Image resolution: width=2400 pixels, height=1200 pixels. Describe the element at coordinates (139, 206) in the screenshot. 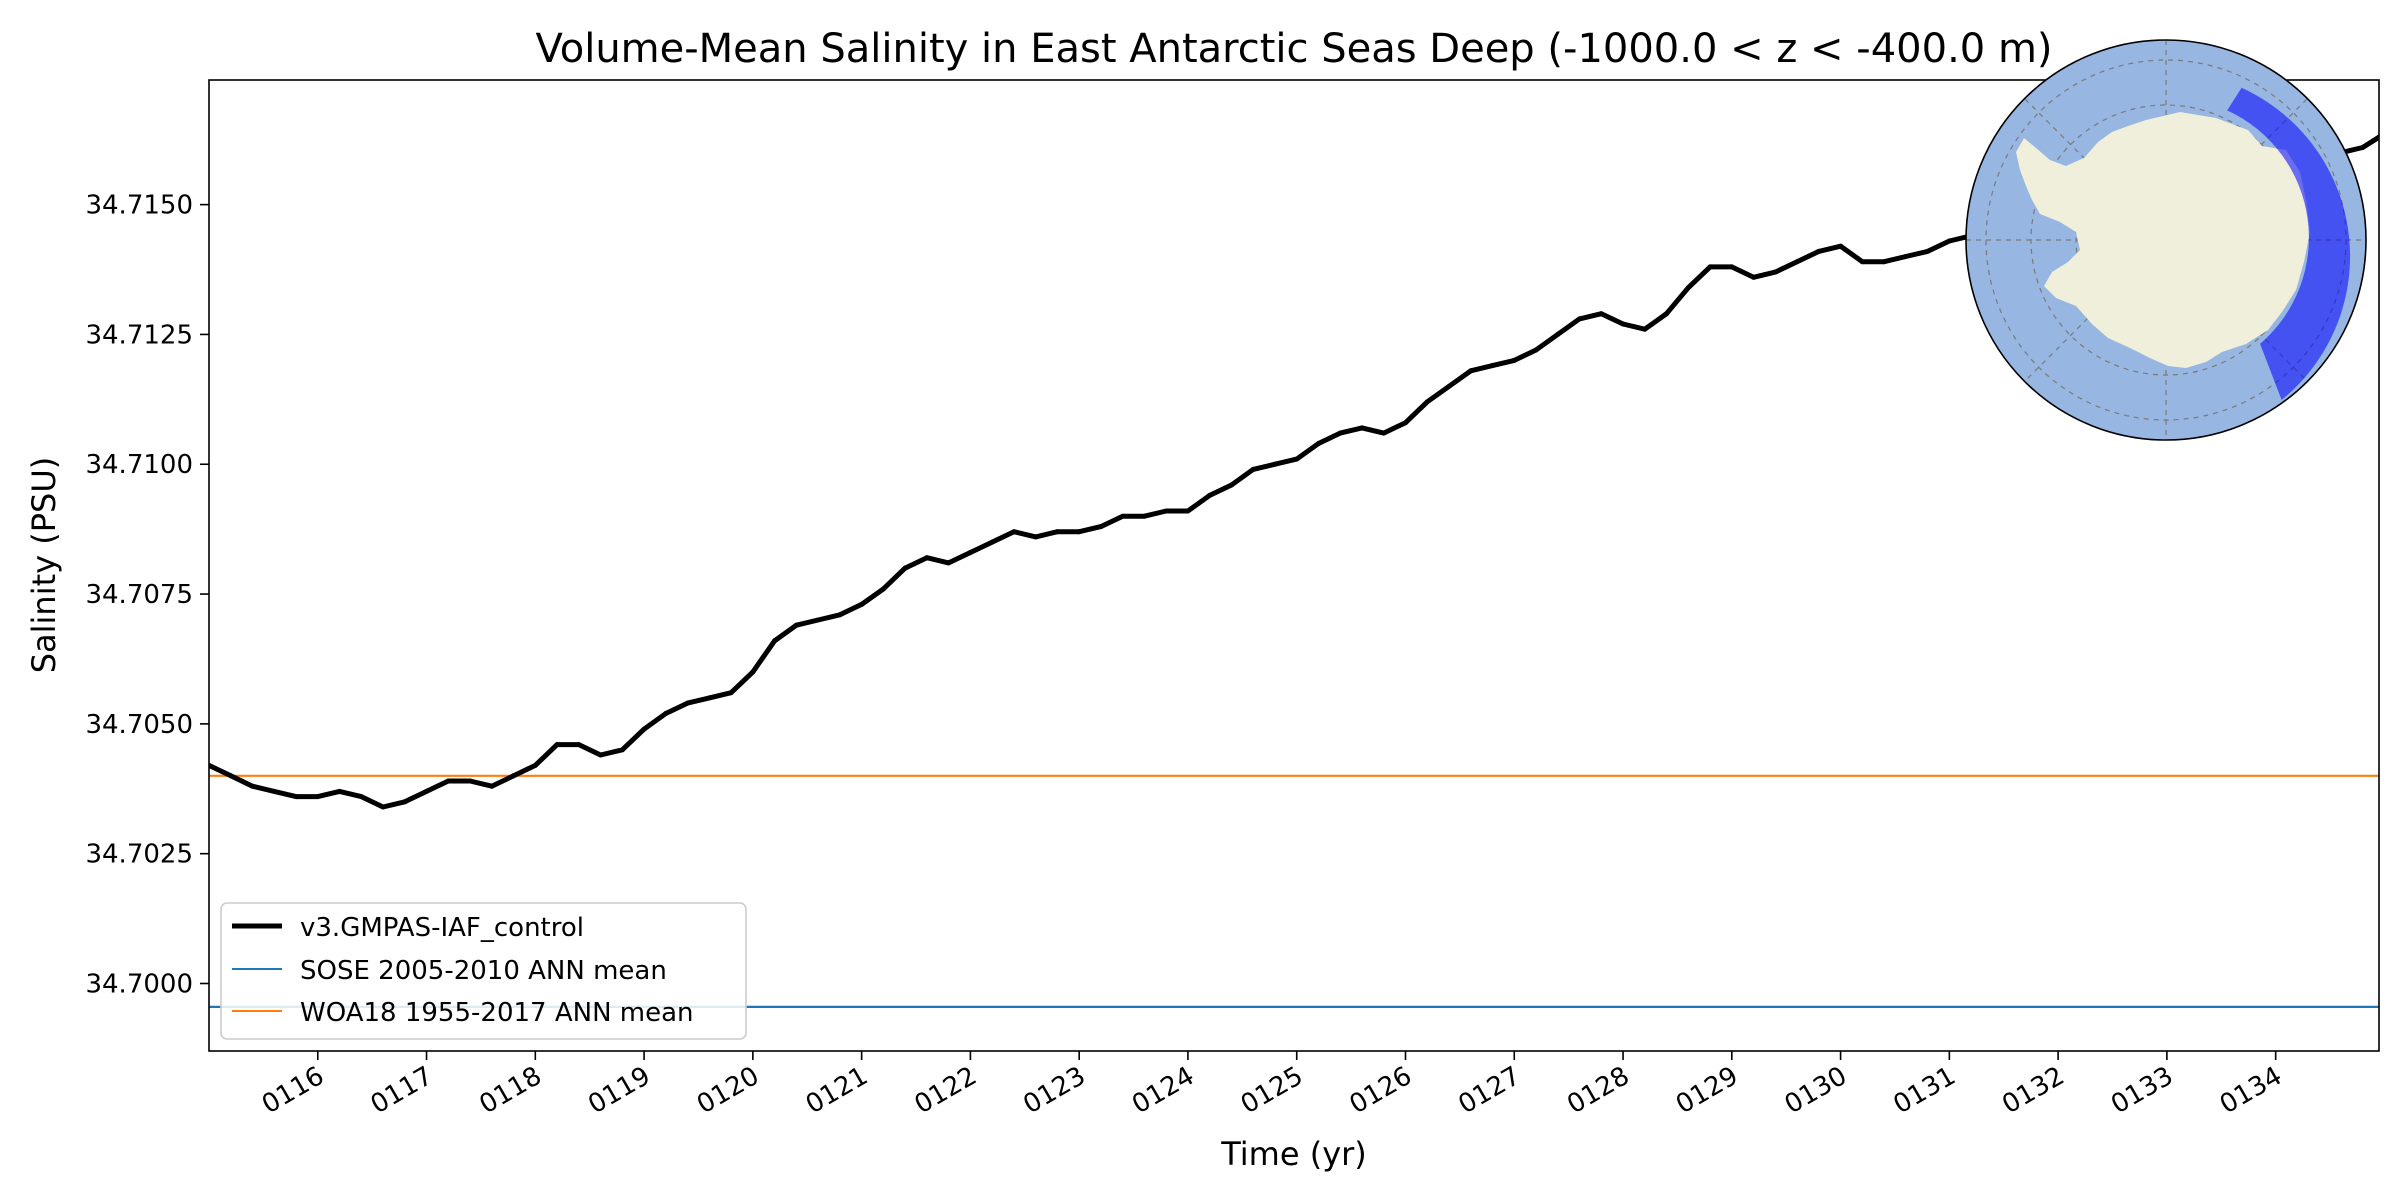

I see `y-tick-label: 34.7150` at that location.